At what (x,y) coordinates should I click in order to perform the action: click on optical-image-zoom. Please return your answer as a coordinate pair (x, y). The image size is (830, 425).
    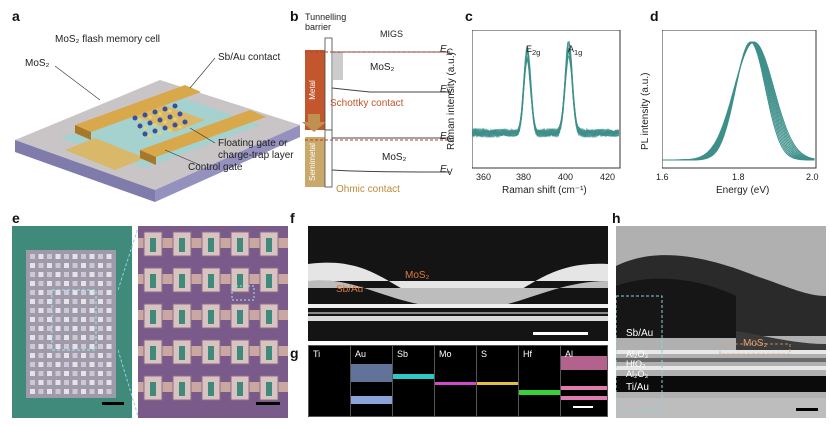
    Looking at the image, I should click on (213, 322).